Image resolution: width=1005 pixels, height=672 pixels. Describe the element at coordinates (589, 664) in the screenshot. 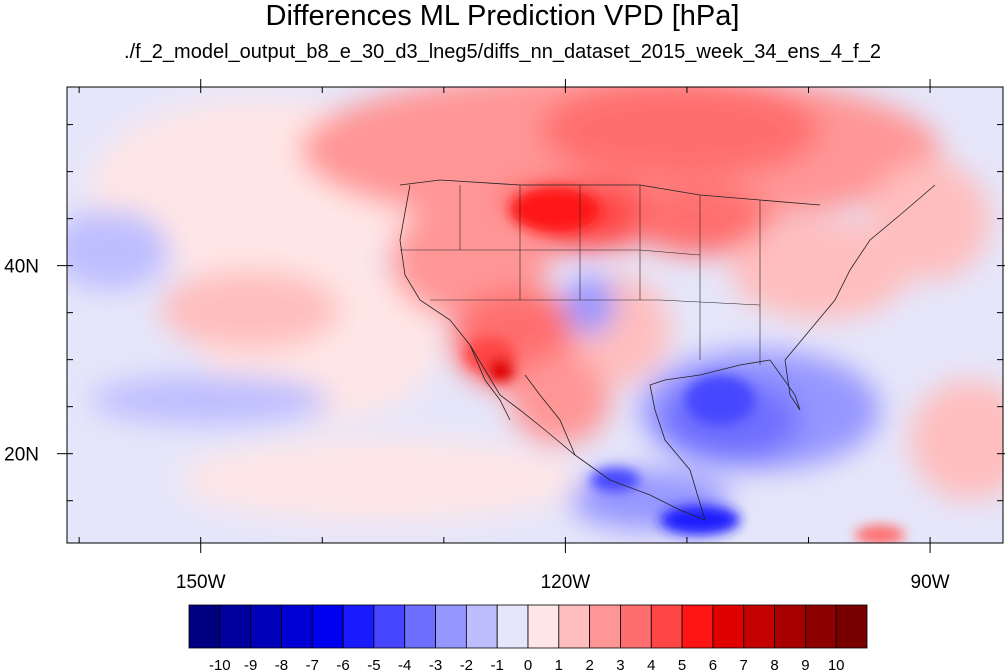

I see `colorbar-label: 2` at that location.